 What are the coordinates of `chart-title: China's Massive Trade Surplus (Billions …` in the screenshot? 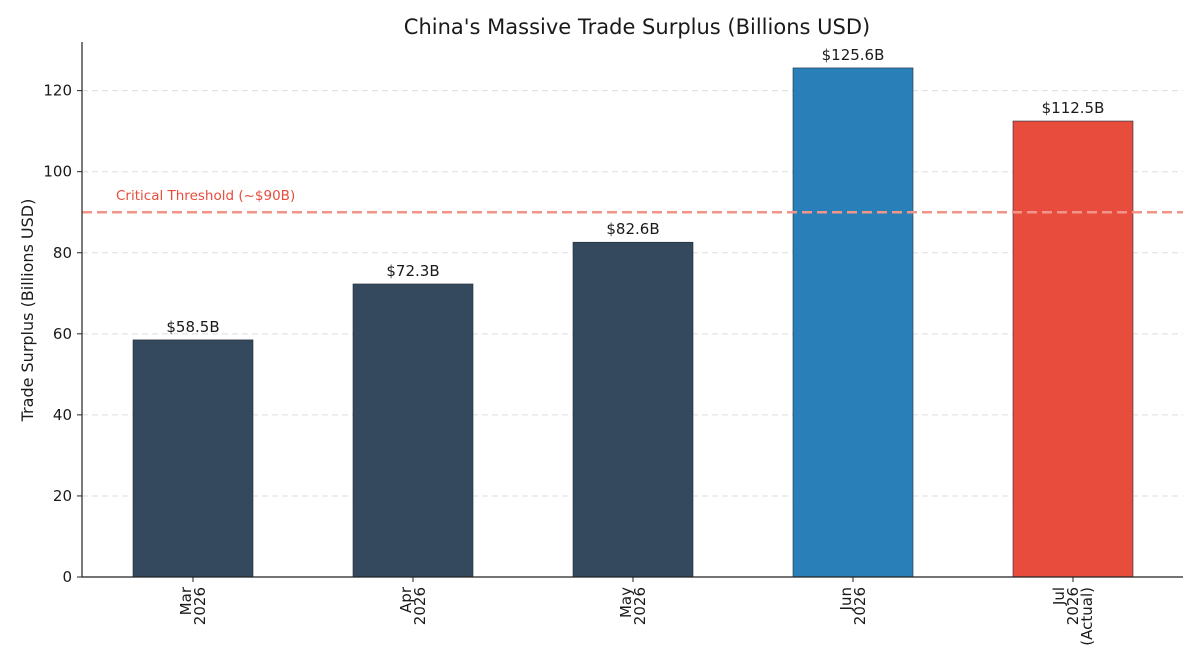 It's located at (637, 27).